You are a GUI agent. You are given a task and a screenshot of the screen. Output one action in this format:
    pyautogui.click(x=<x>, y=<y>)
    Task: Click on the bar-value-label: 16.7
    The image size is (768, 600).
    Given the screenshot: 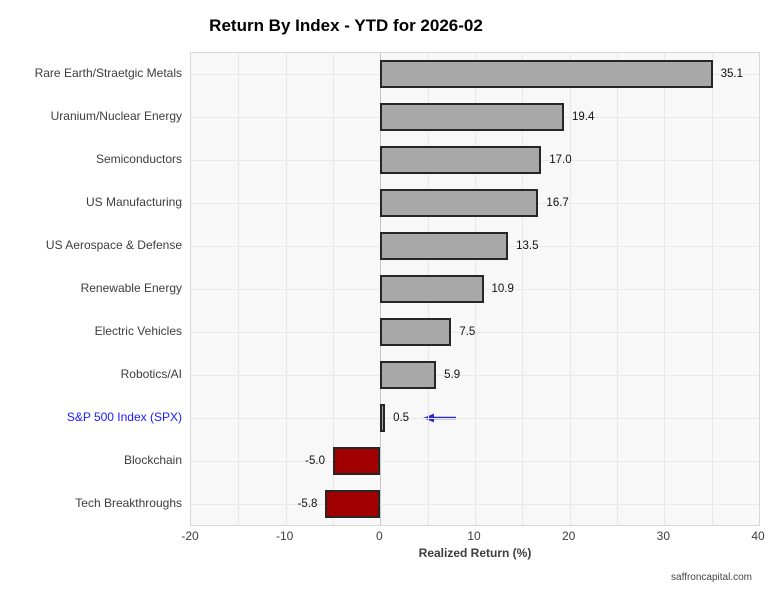 What is the action you would take?
    pyautogui.click(x=557, y=203)
    